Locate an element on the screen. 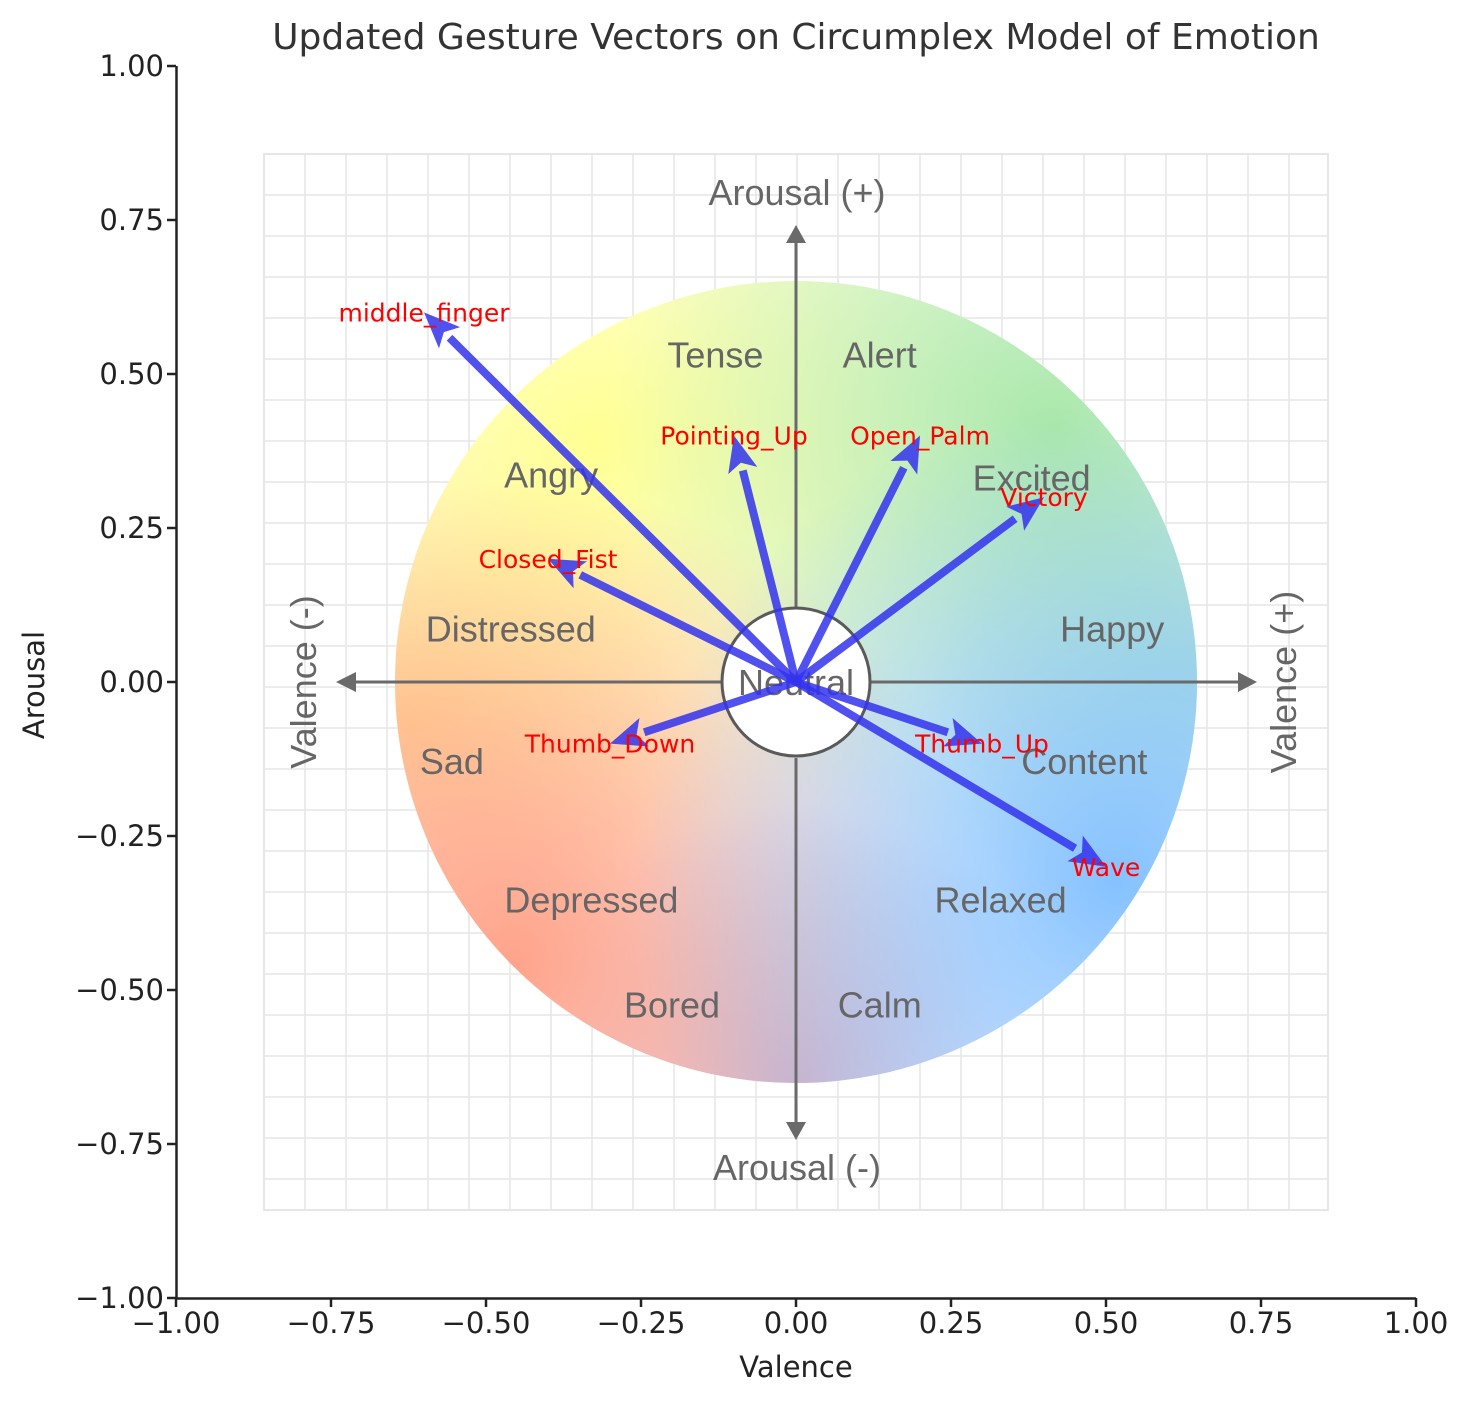 The image size is (1473, 1405). emotion-label: Alert is located at coordinates (880, 355).